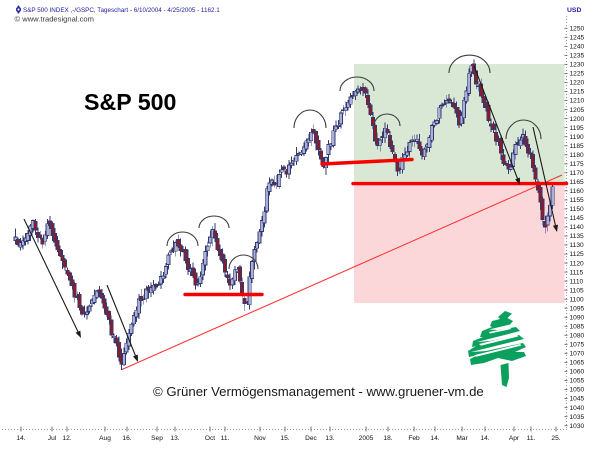 The height and width of the screenshot is (455, 600). I want to click on svg-text: 1040, so click(577, 408).